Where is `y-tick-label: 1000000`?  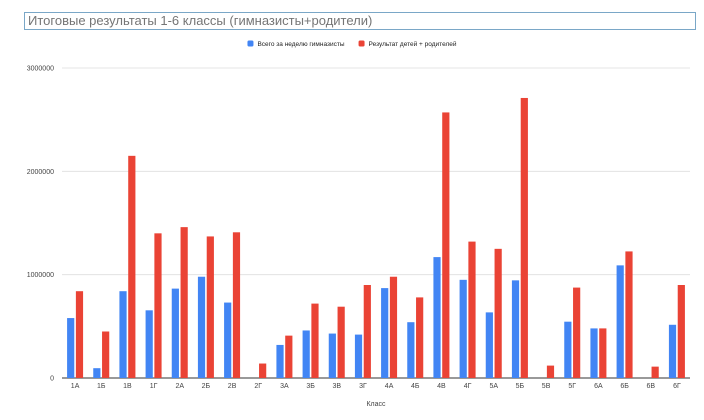
y-tick-label: 1000000 is located at coordinates (40, 275).